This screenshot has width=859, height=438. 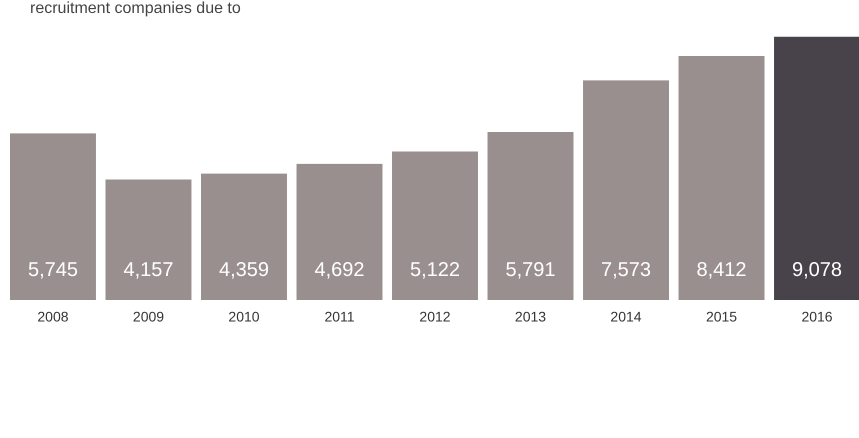 What do you see at coordinates (148, 270) in the screenshot?
I see `data-label: 4,157` at bounding box center [148, 270].